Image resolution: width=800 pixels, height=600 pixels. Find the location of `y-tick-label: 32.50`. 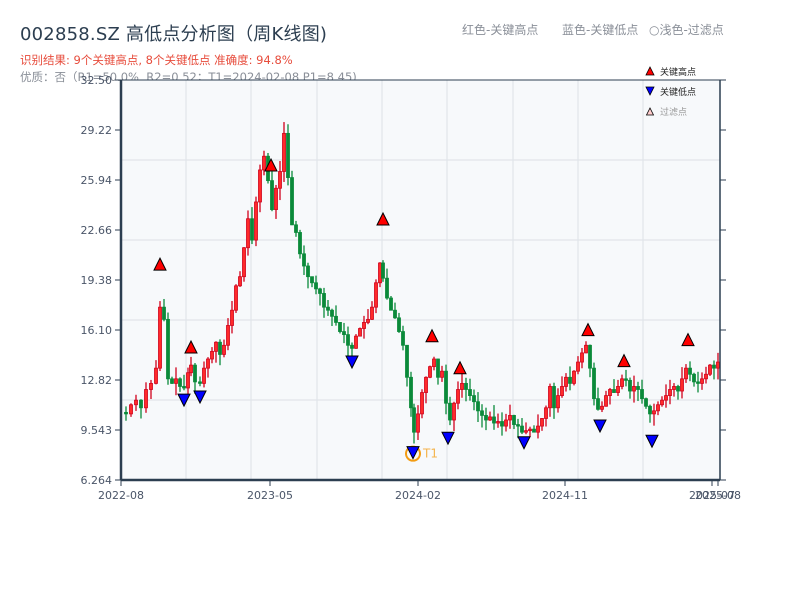

y-tick-label: 32.50 is located at coordinates (97, 80).